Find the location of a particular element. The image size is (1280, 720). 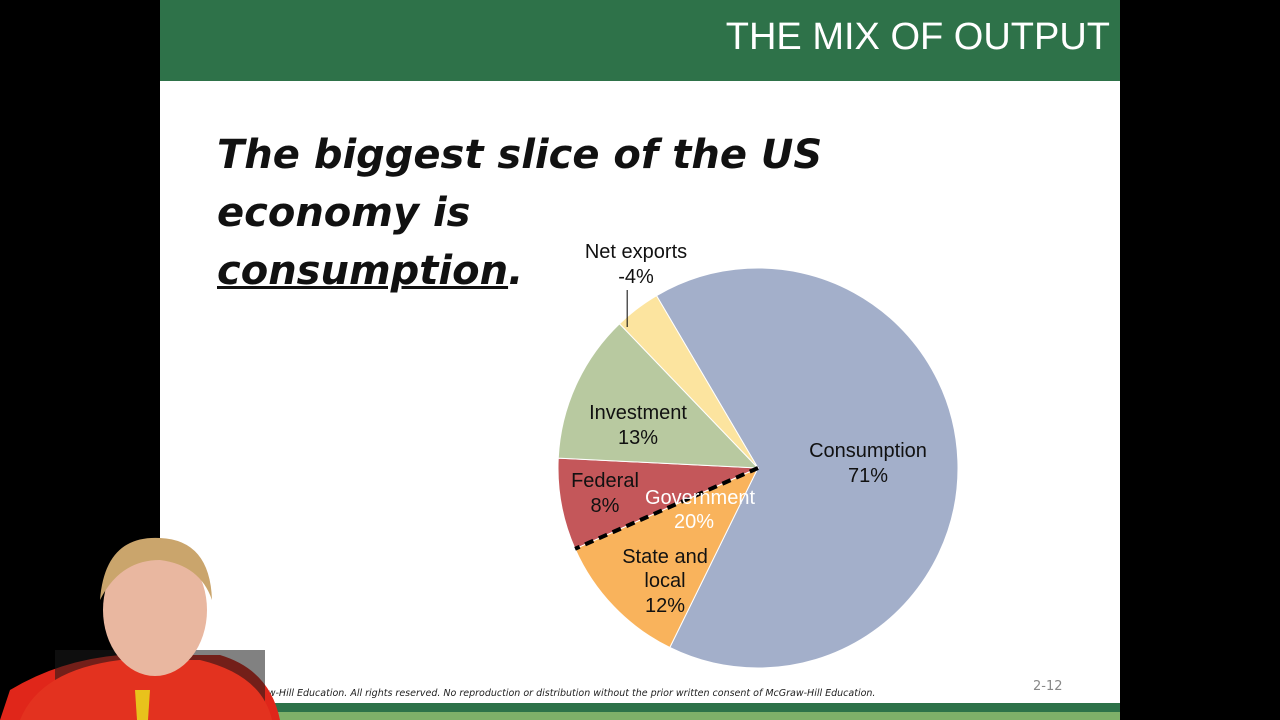

slice-value-label: 8% is located at coordinates (605, 506).